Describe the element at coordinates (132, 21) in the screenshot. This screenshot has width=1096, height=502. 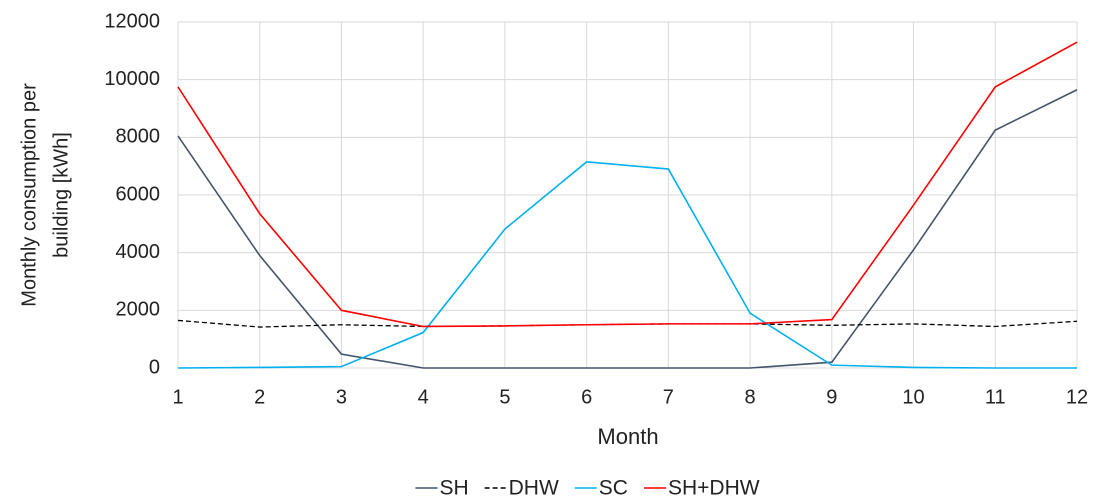
I see `y-tick-label: 12000` at that location.